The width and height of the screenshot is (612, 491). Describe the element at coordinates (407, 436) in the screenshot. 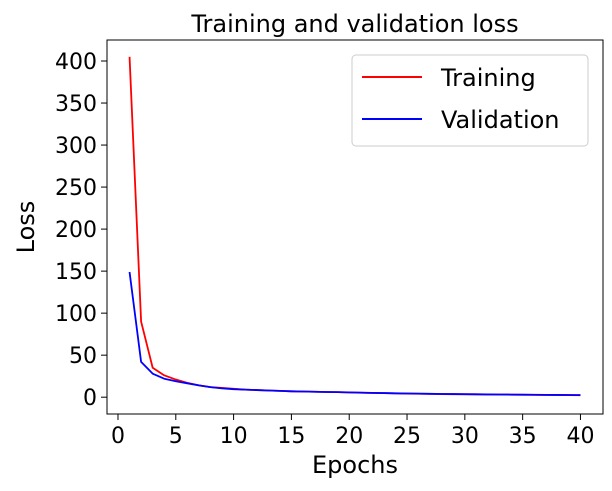

I see `x-tick-label: 25` at that location.